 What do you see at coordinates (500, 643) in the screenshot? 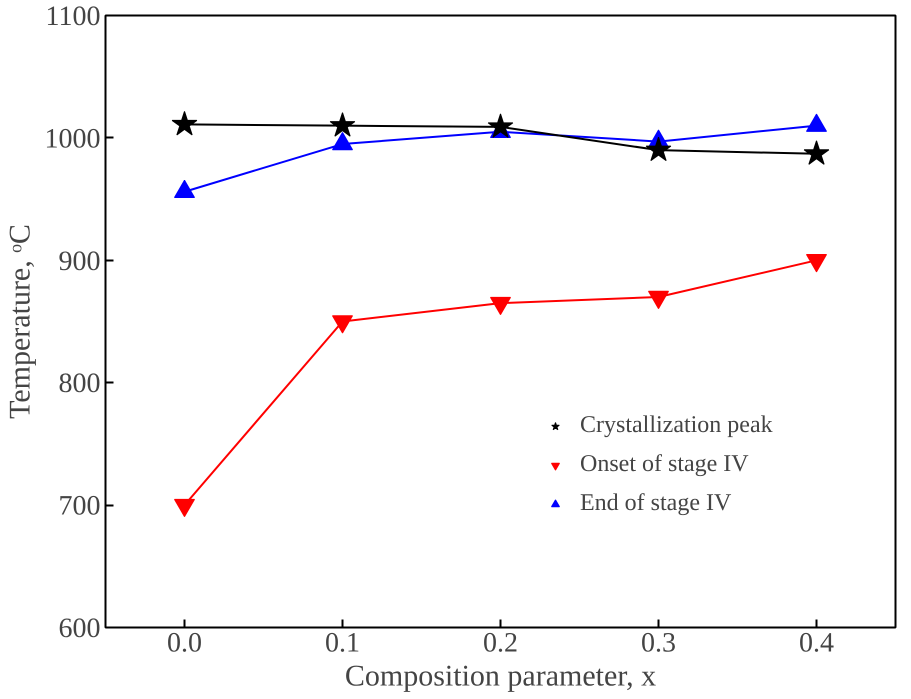
I see `x-tick-label: 0.2` at bounding box center [500, 643].